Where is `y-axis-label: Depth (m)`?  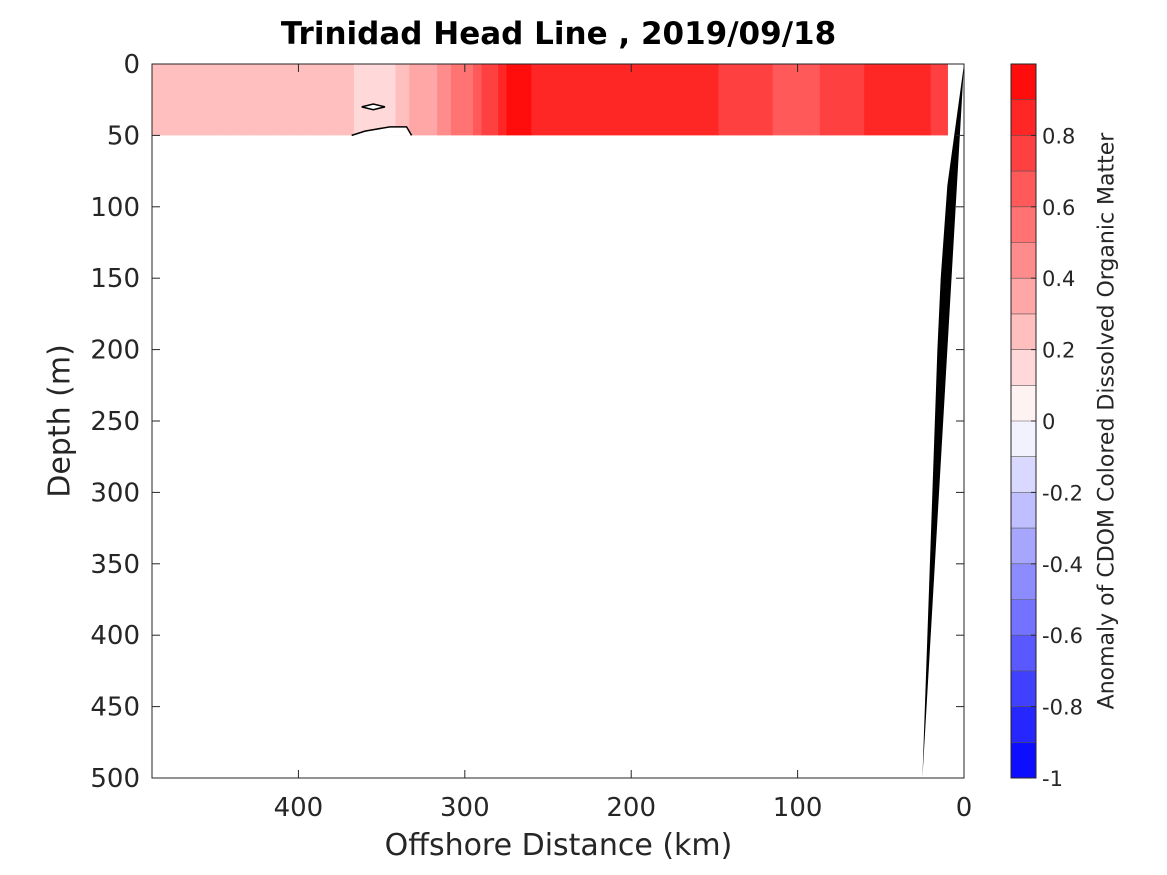 y-axis-label: Depth (m) is located at coordinates (60, 421).